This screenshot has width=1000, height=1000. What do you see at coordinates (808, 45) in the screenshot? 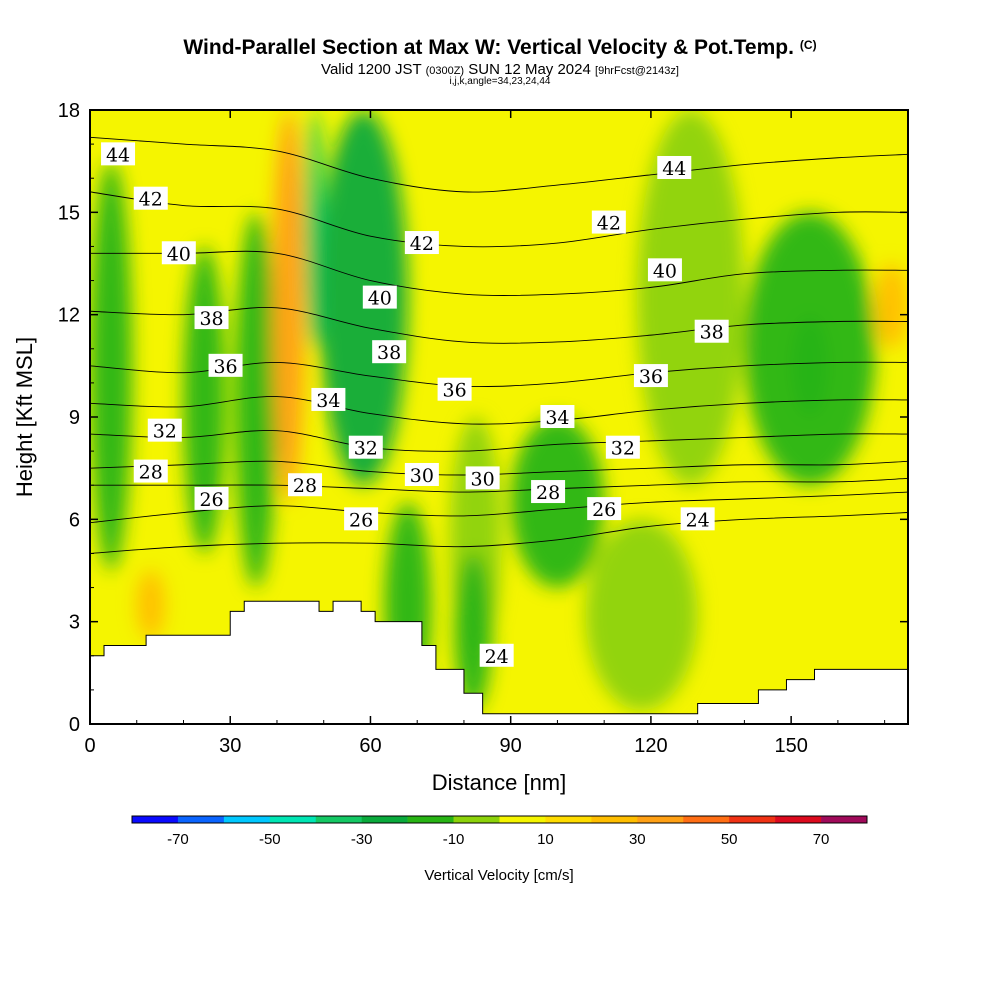
I see `copyright-mark: (C)` at bounding box center [808, 45].